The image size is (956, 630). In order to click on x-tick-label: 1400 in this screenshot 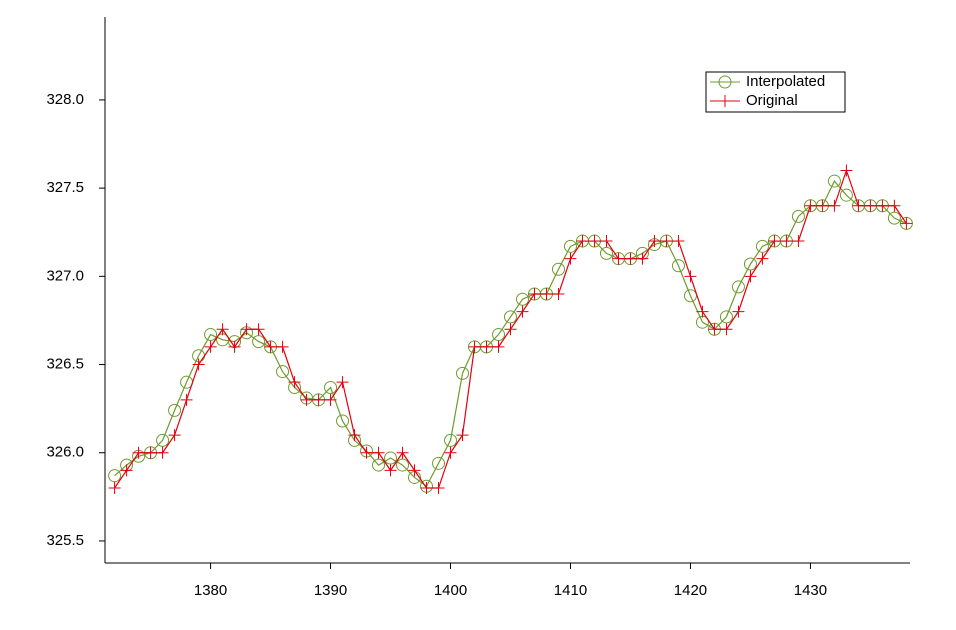, I will do `click(450, 590)`.